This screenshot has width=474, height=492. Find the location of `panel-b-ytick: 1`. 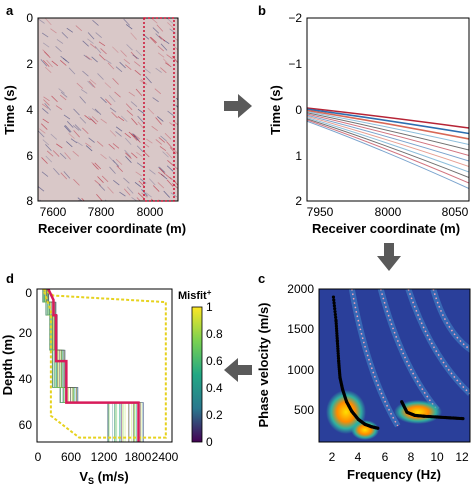

panel-b-ytick: 1 is located at coordinates (298, 156).